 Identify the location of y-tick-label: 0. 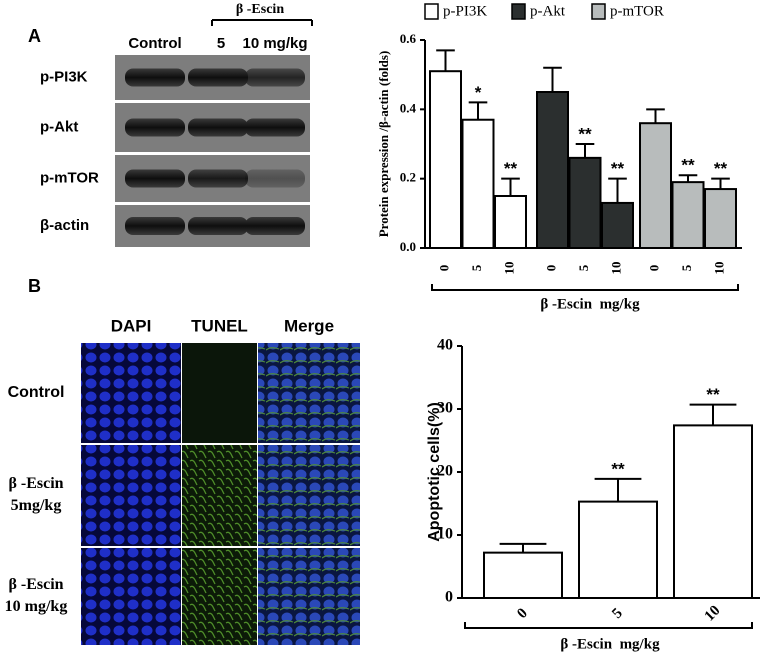
(449, 597).